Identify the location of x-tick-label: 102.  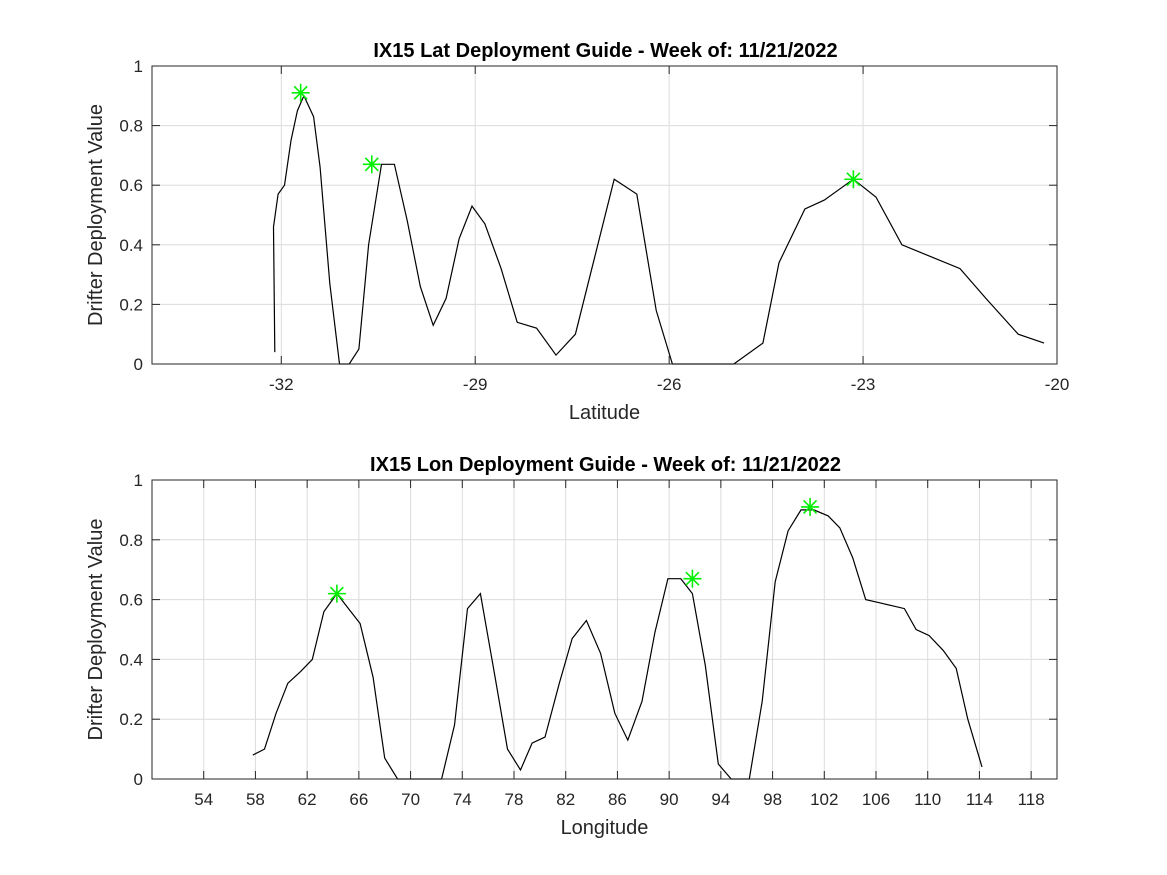
(824, 799).